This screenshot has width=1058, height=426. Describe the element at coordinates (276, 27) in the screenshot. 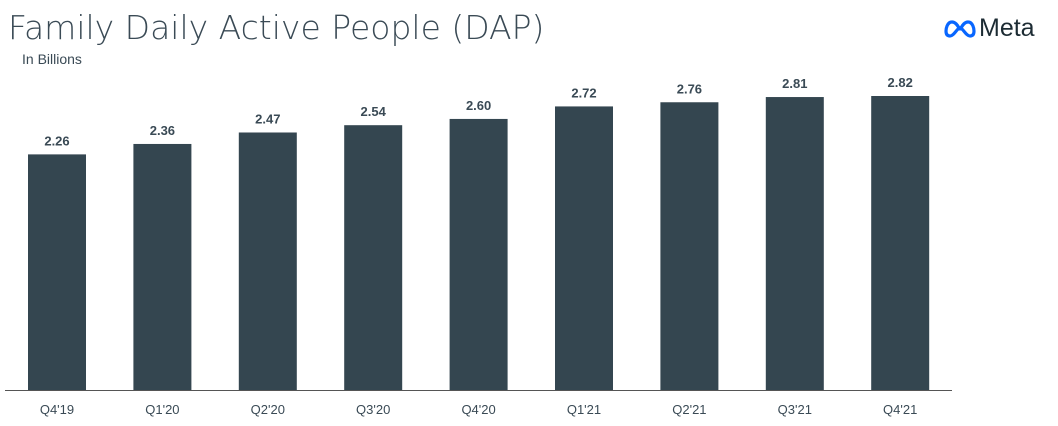

I see `chart-title: Family Daily Active People (DAP)` at that location.